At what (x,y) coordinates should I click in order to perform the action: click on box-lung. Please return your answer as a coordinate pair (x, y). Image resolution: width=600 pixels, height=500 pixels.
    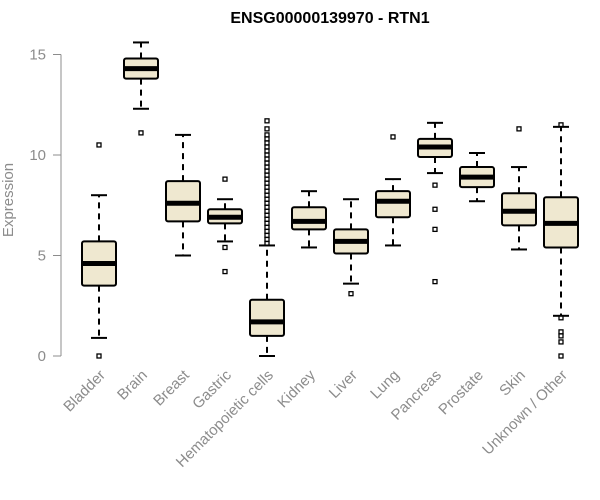
    Looking at the image, I should click on (393, 190).